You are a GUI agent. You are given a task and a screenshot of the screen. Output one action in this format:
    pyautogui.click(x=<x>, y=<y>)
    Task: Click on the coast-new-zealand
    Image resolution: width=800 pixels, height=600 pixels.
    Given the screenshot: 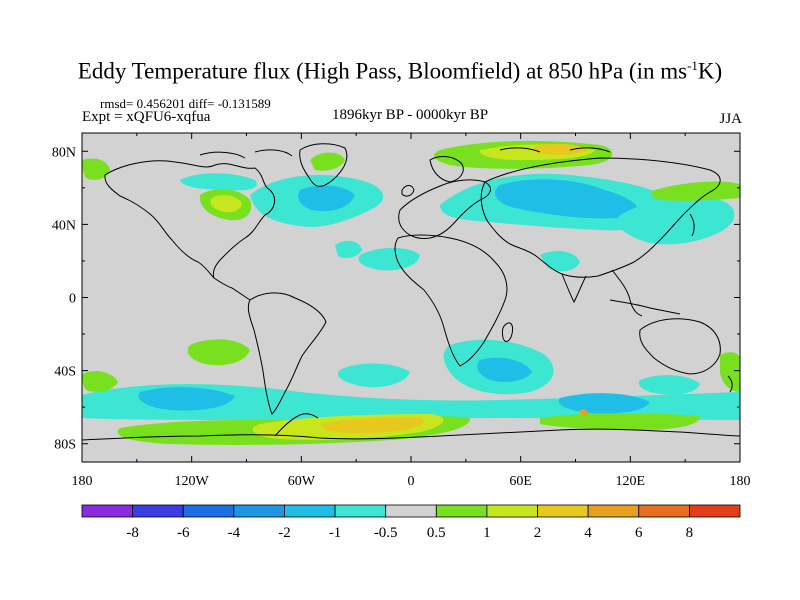 What is the action you would take?
    pyautogui.click(x=730, y=384)
    